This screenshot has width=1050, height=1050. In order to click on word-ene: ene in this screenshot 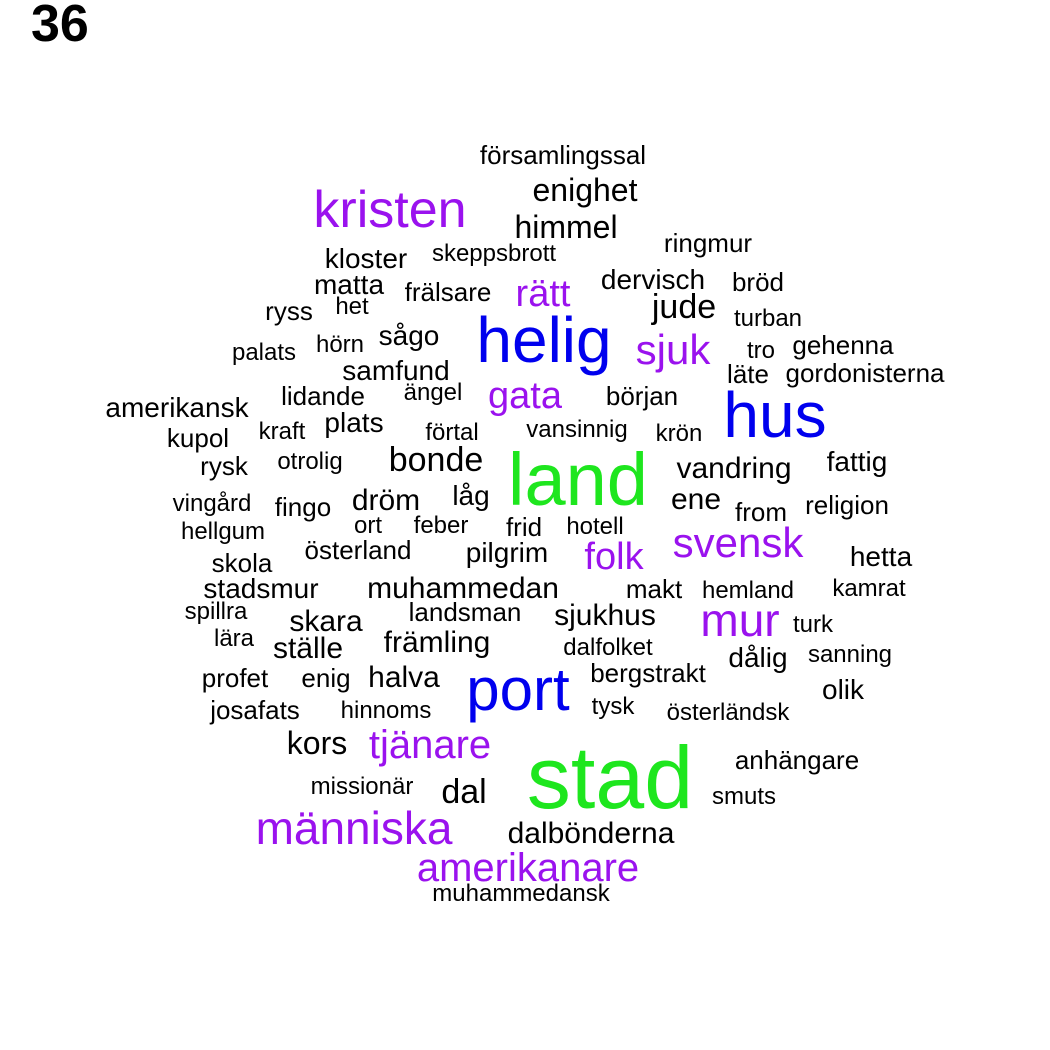, I will do `click(696, 499)`.